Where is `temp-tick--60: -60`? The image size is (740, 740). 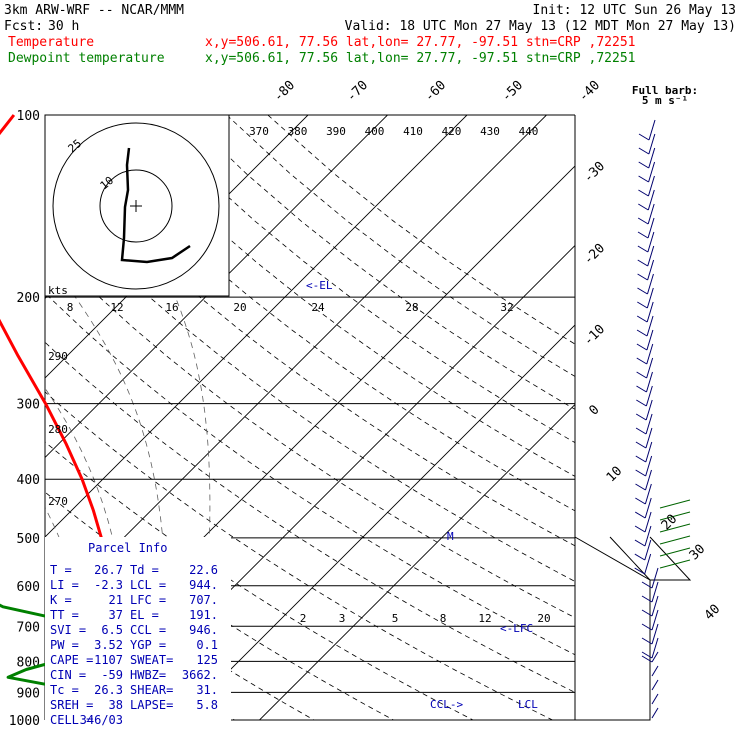
temp-tick--60: -60 is located at coordinates (435, 91).